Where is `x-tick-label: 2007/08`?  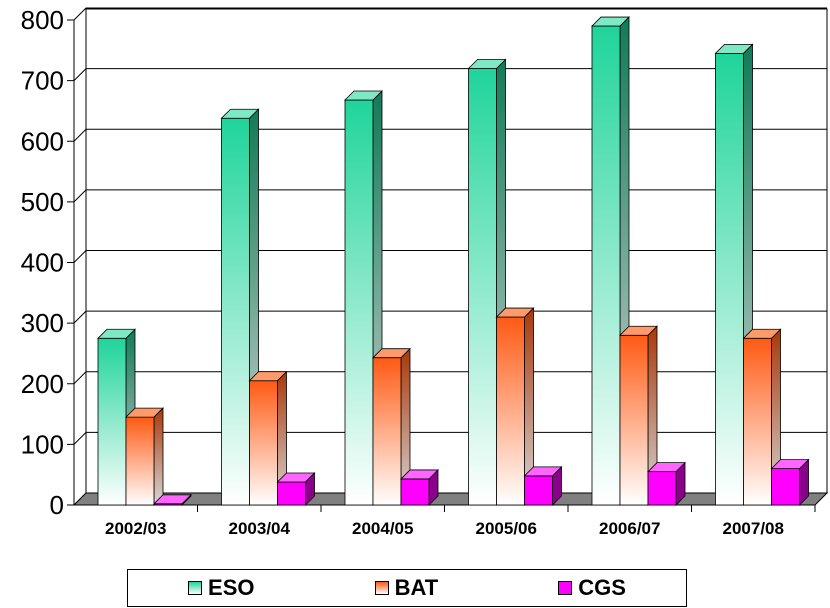
x-tick-label: 2007/08 is located at coordinates (753, 528).